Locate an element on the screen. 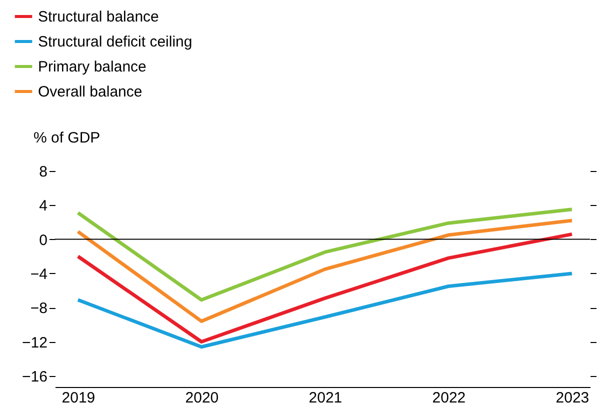  y-tick-label: 0 is located at coordinates (43, 240).